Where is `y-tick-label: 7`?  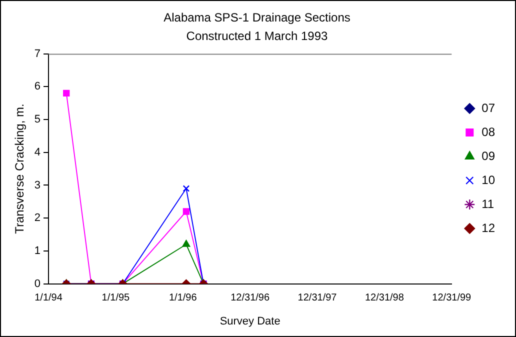
y-tick-label: 7 is located at coordinates (37, 54).